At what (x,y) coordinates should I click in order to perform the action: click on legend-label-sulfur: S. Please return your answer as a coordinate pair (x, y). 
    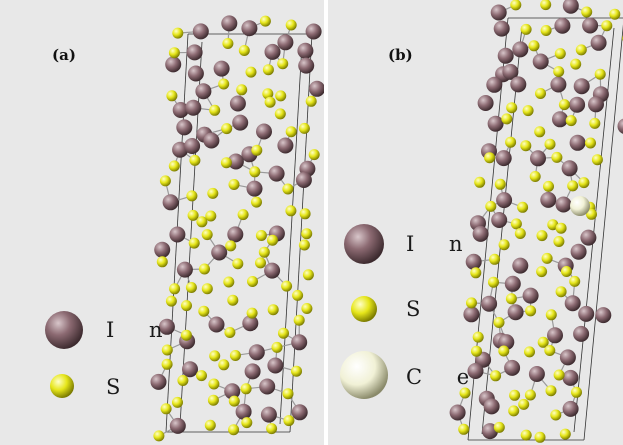
    Looking at the image, I should click on (420, 309).